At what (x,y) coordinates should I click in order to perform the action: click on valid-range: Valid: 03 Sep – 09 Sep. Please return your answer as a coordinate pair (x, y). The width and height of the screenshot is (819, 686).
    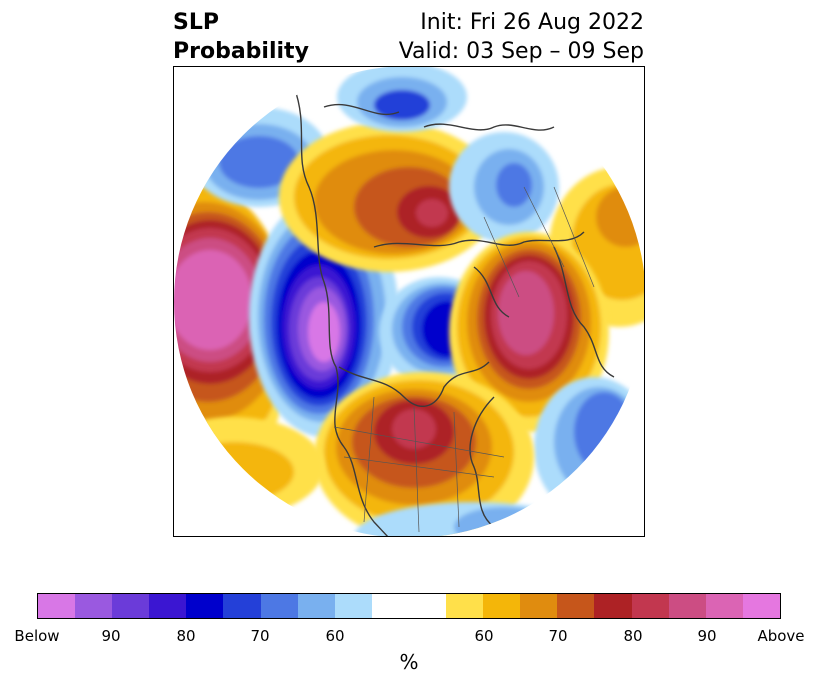
    Looking at the image, I should click on (521, 51).